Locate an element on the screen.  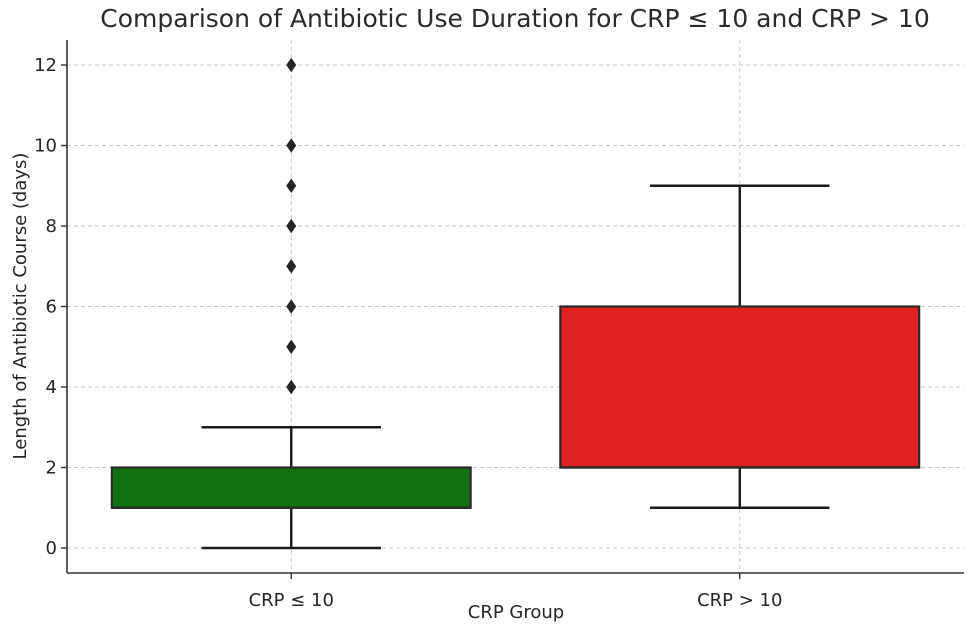
y-tick-label: 2 is located at coordinates (51, 468).